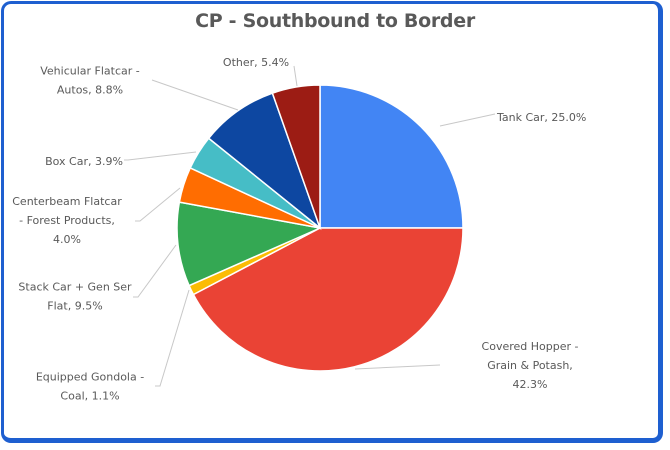  What do you see at coordinates (90, 387) in the screenshot?
I see `data-label-equipped-gondola-coal: Equipped Gondola -Coal, 1.1%` at bounding box center [90, 387].